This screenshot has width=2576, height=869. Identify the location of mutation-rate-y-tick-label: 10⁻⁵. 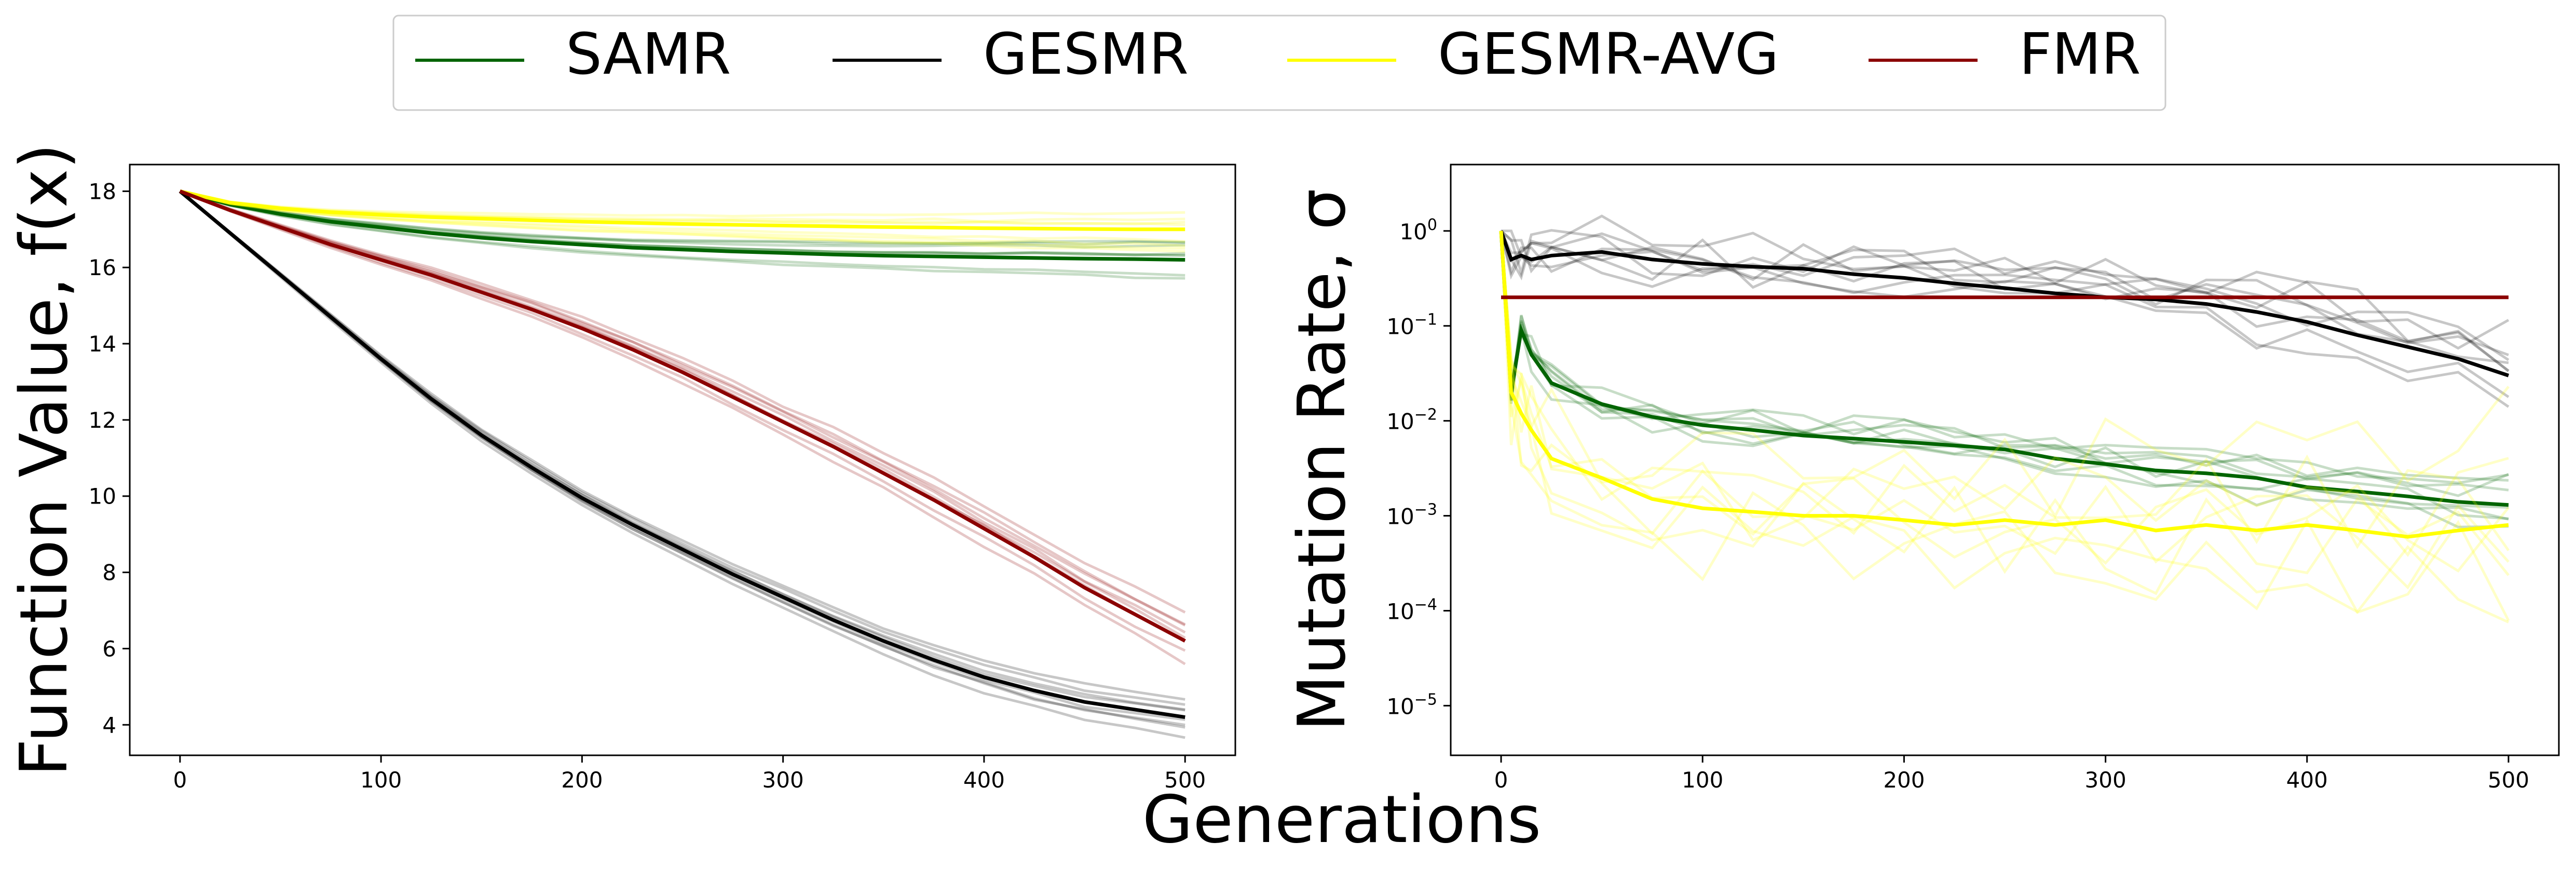
(1411, 704).